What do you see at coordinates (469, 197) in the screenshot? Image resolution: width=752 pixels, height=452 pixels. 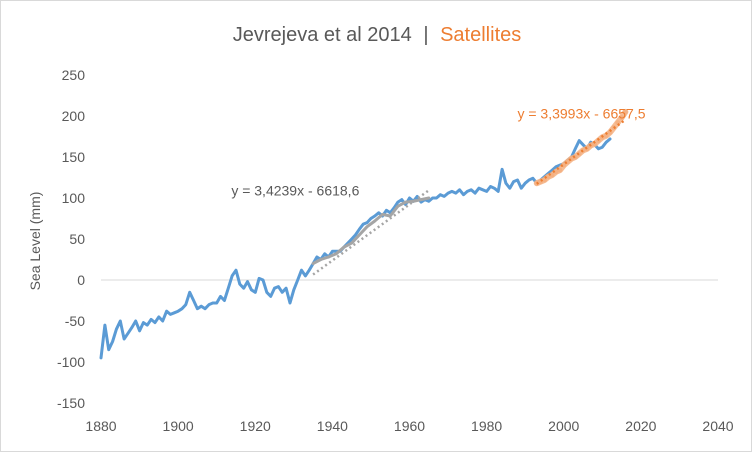 I see `trend-layer` at bounding box center [469, 197].